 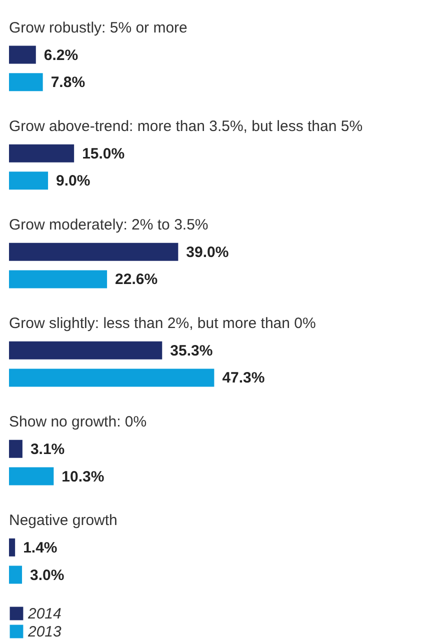 I want to click on legend-label: 2014, so click(x=44, y=614).